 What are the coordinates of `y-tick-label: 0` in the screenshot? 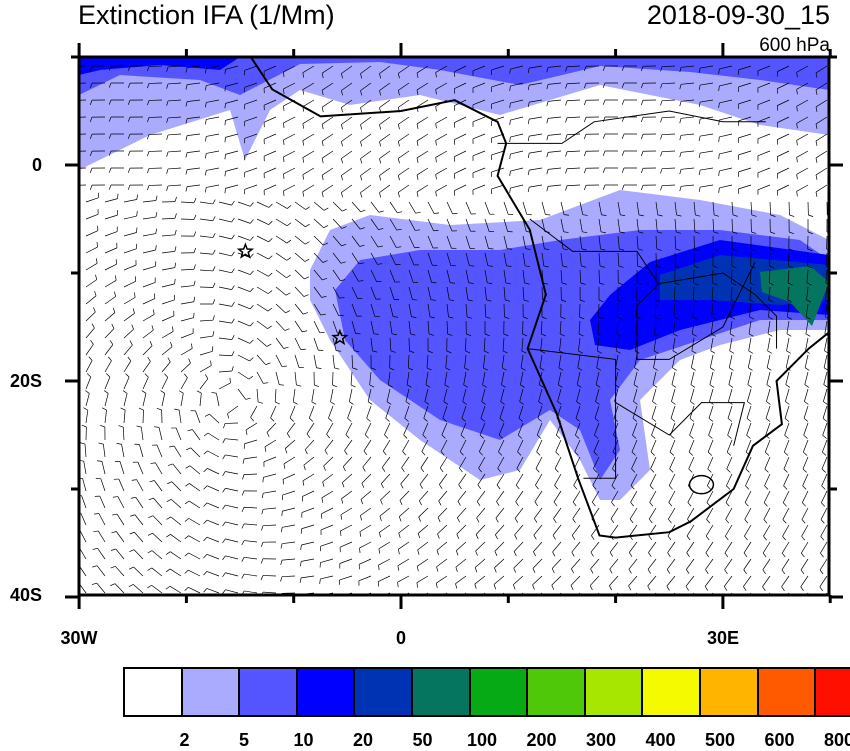 It's located at (37, 165).